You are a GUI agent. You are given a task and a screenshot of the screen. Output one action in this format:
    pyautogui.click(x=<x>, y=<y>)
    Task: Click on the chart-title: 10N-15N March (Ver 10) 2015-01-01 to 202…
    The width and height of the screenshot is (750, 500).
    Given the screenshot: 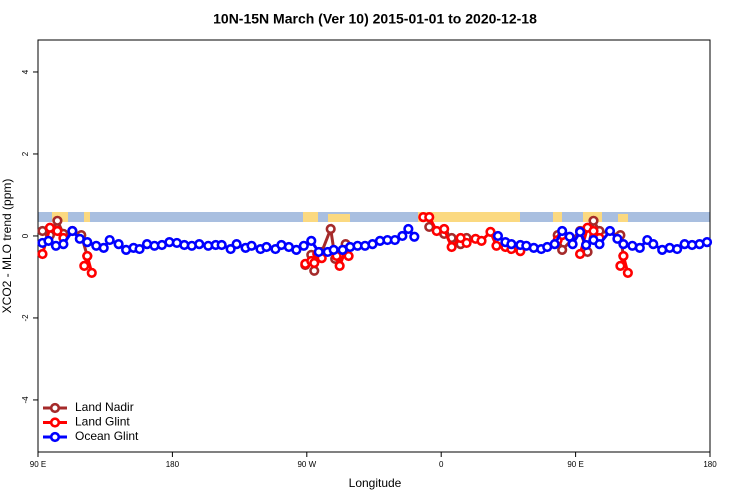 What is the action you would take?
    pyautogui.click(x=375, y=19)
    